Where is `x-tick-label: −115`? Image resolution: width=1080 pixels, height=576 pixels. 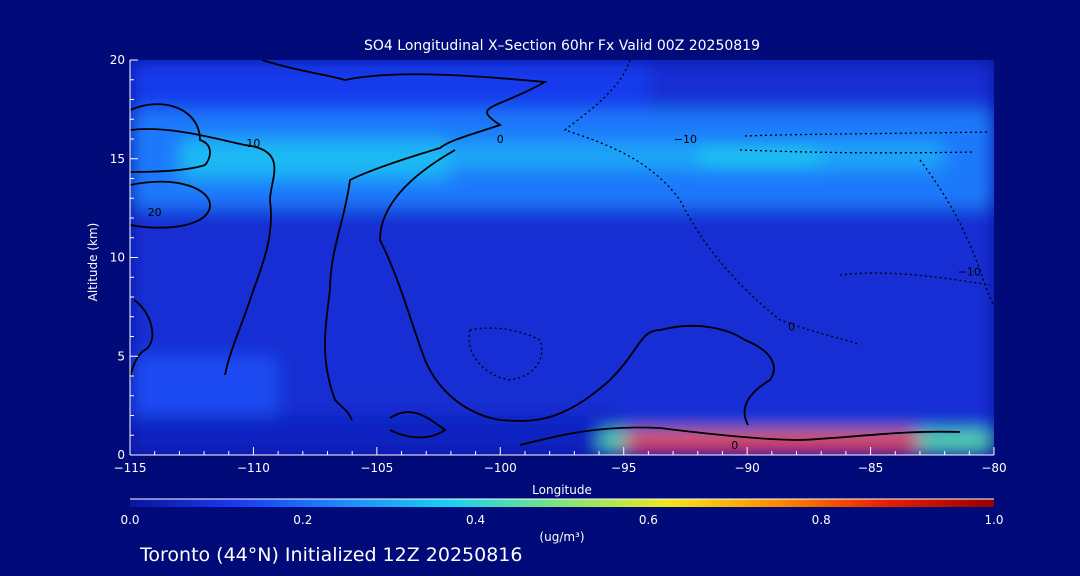 x-tick-label: −115 is located at coordinates (130, 468).